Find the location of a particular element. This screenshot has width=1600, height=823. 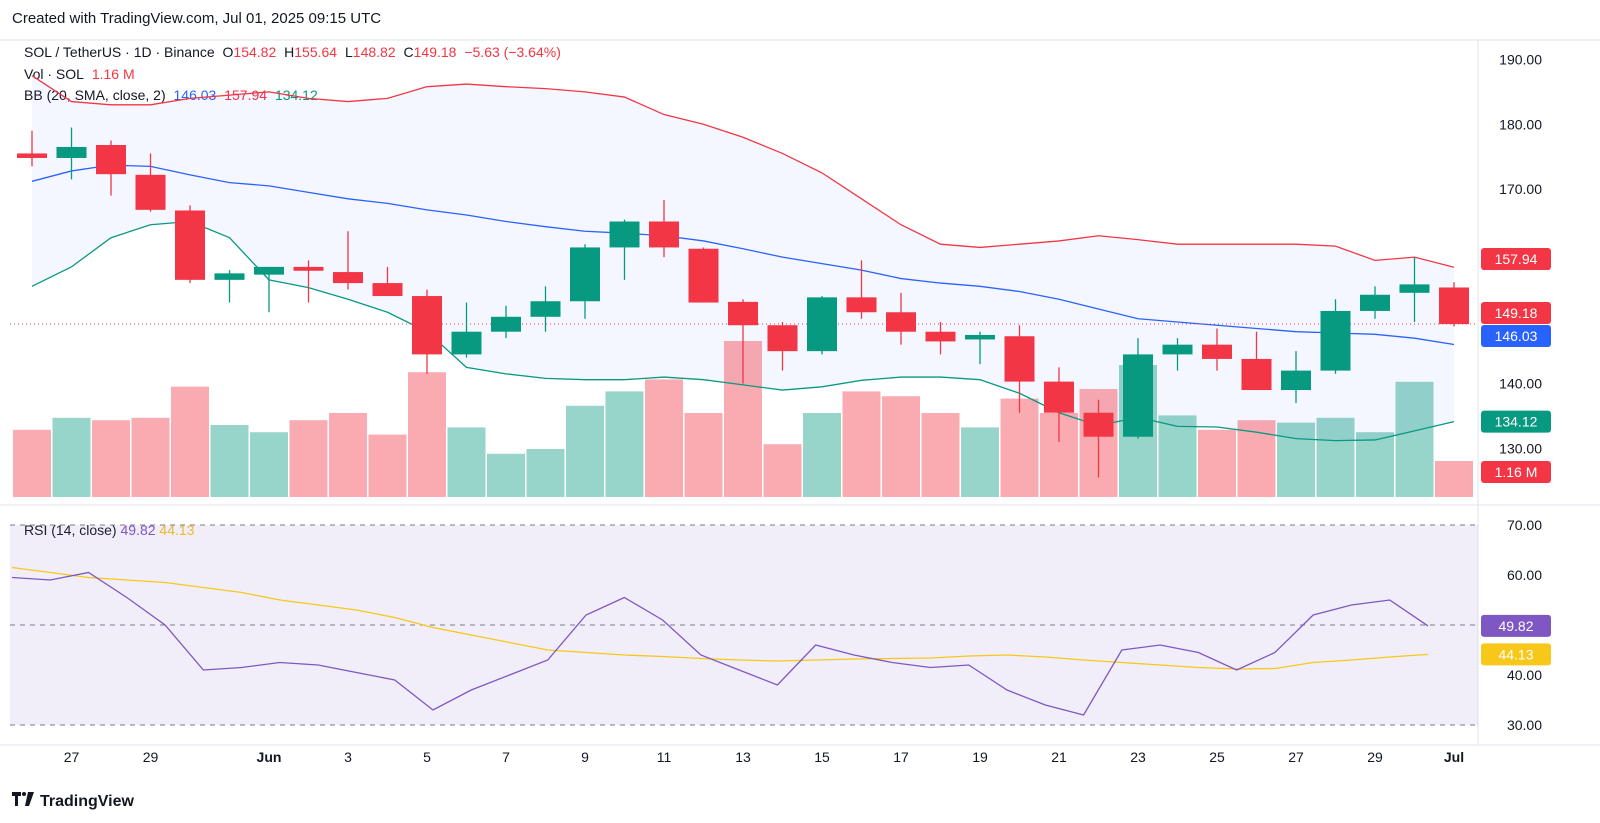

time-axis-label: 15 is located at coordinates (822, 757).